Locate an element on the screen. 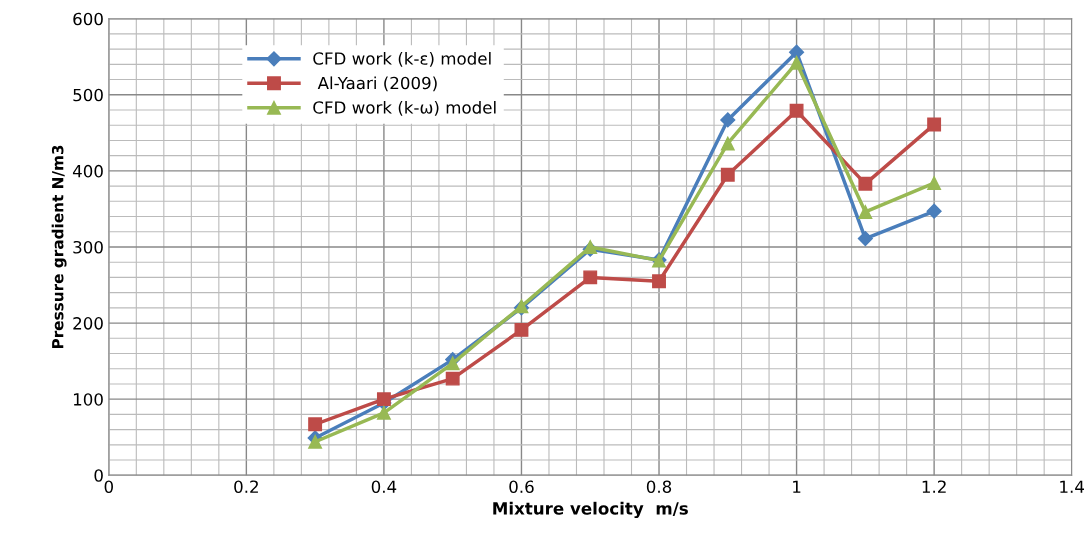  y-tick-label: 100 is located at coordinates (88, 399).